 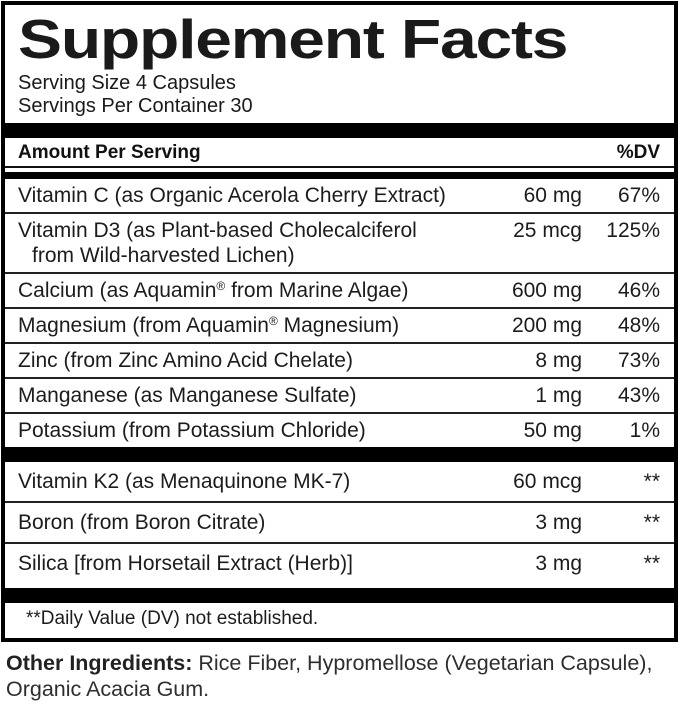 I want to click on thick-divider-bottom, so click(x=339, y=595).